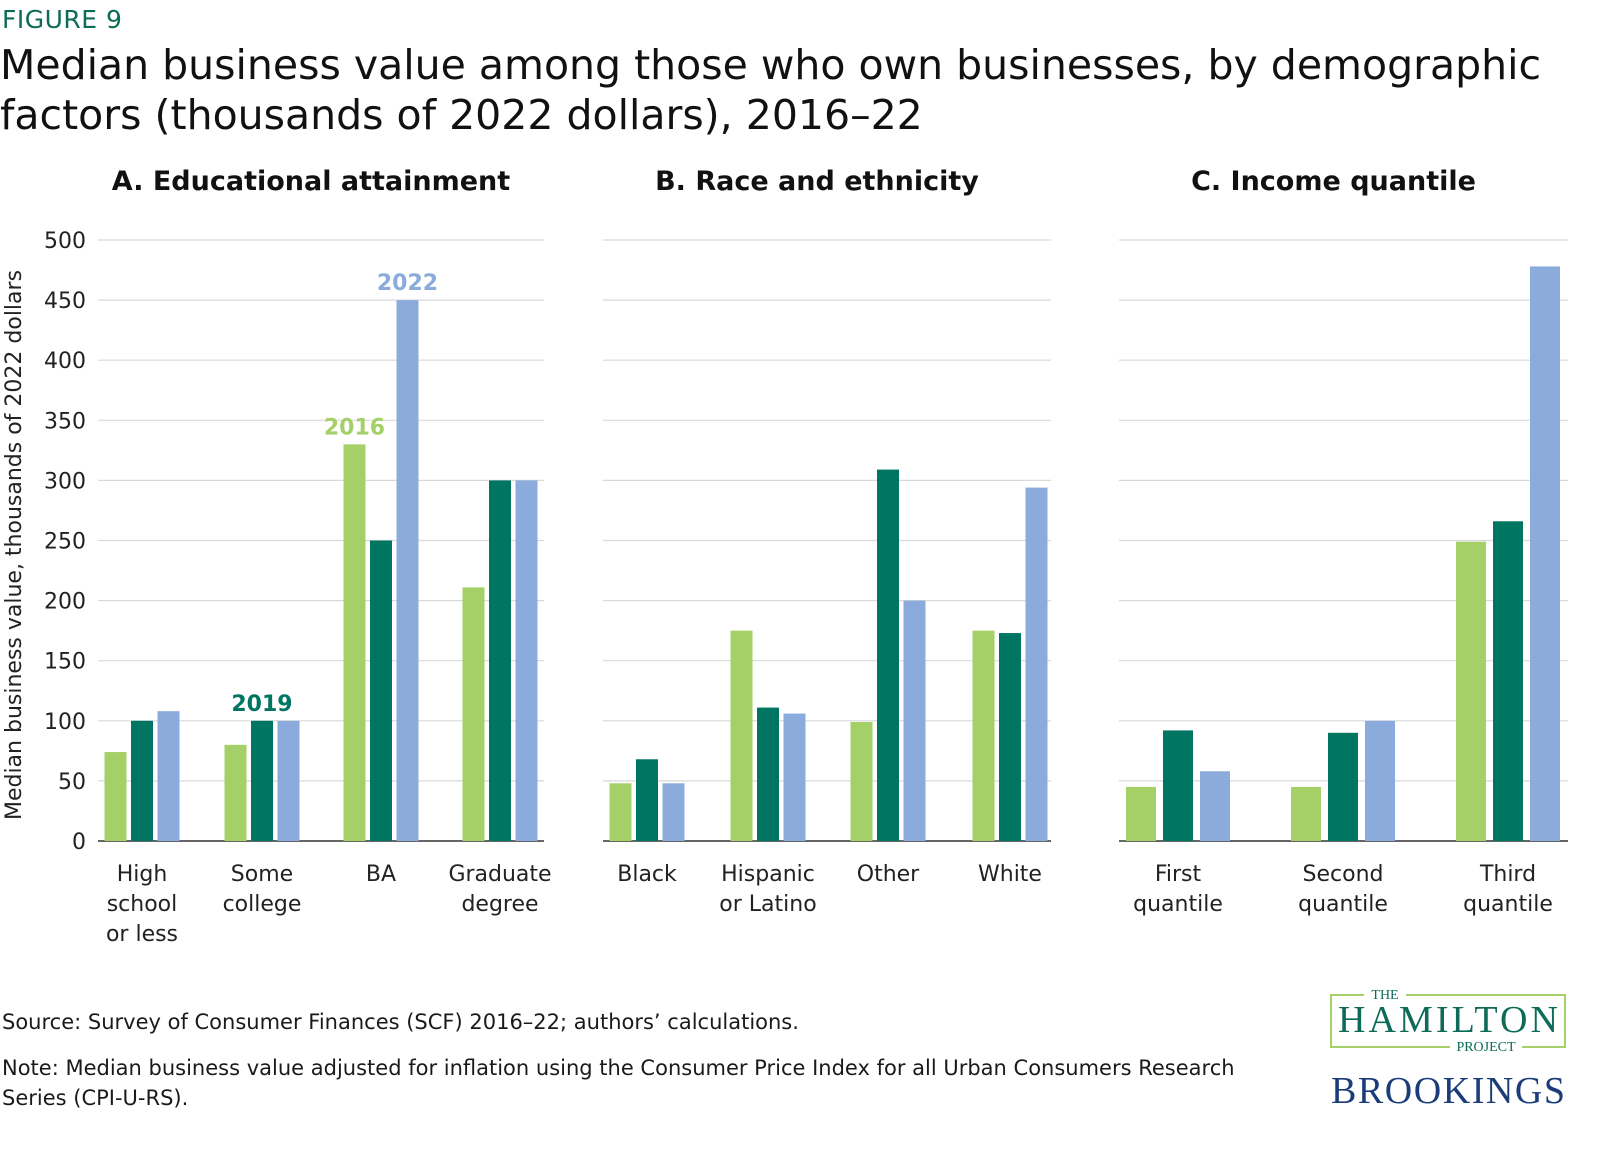 The width and height of the screenshot is (1616, 1169). I want to click on y-tick-label: 400, so click(65, 361).